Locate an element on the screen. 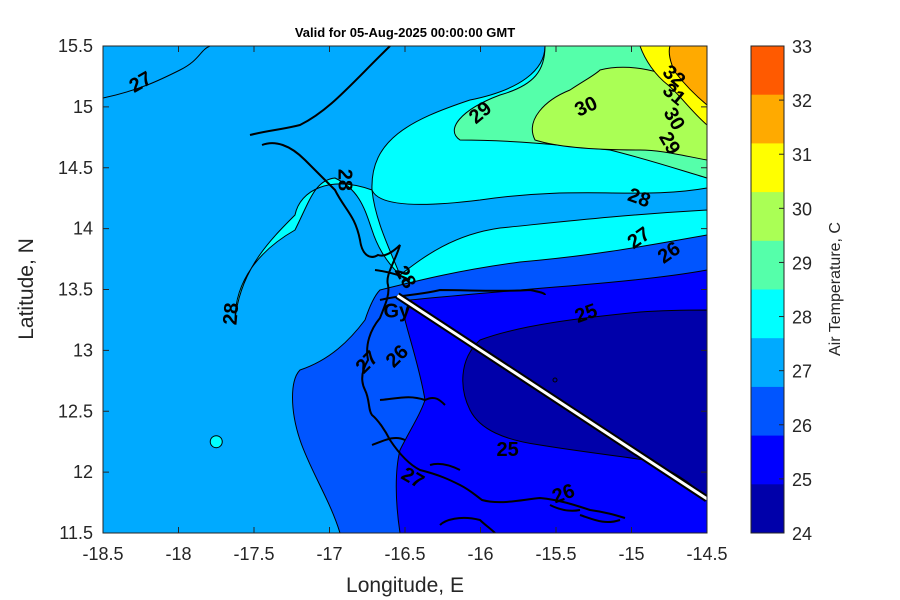  colorbar: 33 32 31 30 29 28 27 26 25 24 is located at coordinates (781, 290).